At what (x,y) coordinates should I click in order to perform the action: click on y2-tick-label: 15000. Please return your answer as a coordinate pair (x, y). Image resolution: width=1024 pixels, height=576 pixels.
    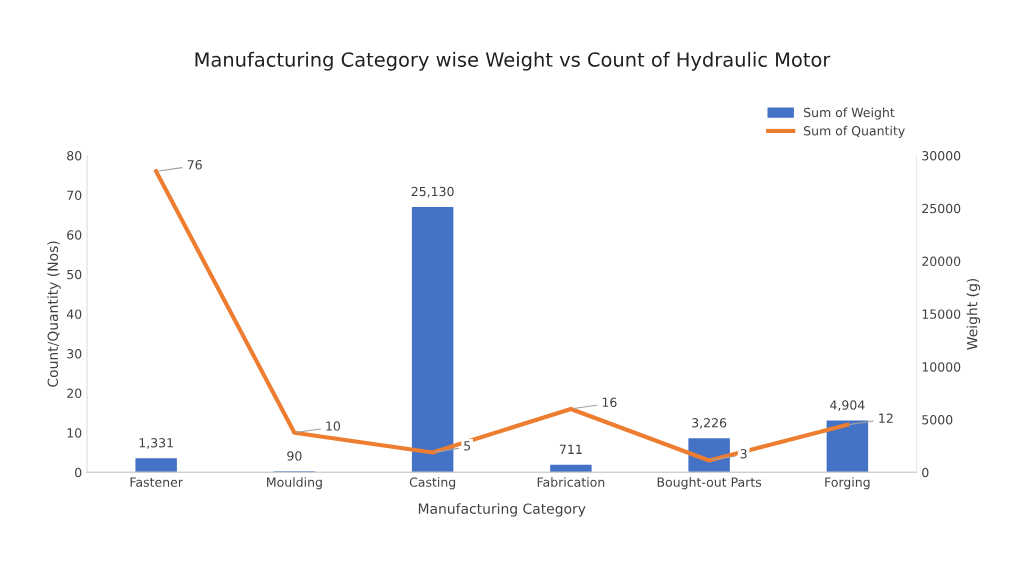
    Looking at the image, I should click on (941, 314).